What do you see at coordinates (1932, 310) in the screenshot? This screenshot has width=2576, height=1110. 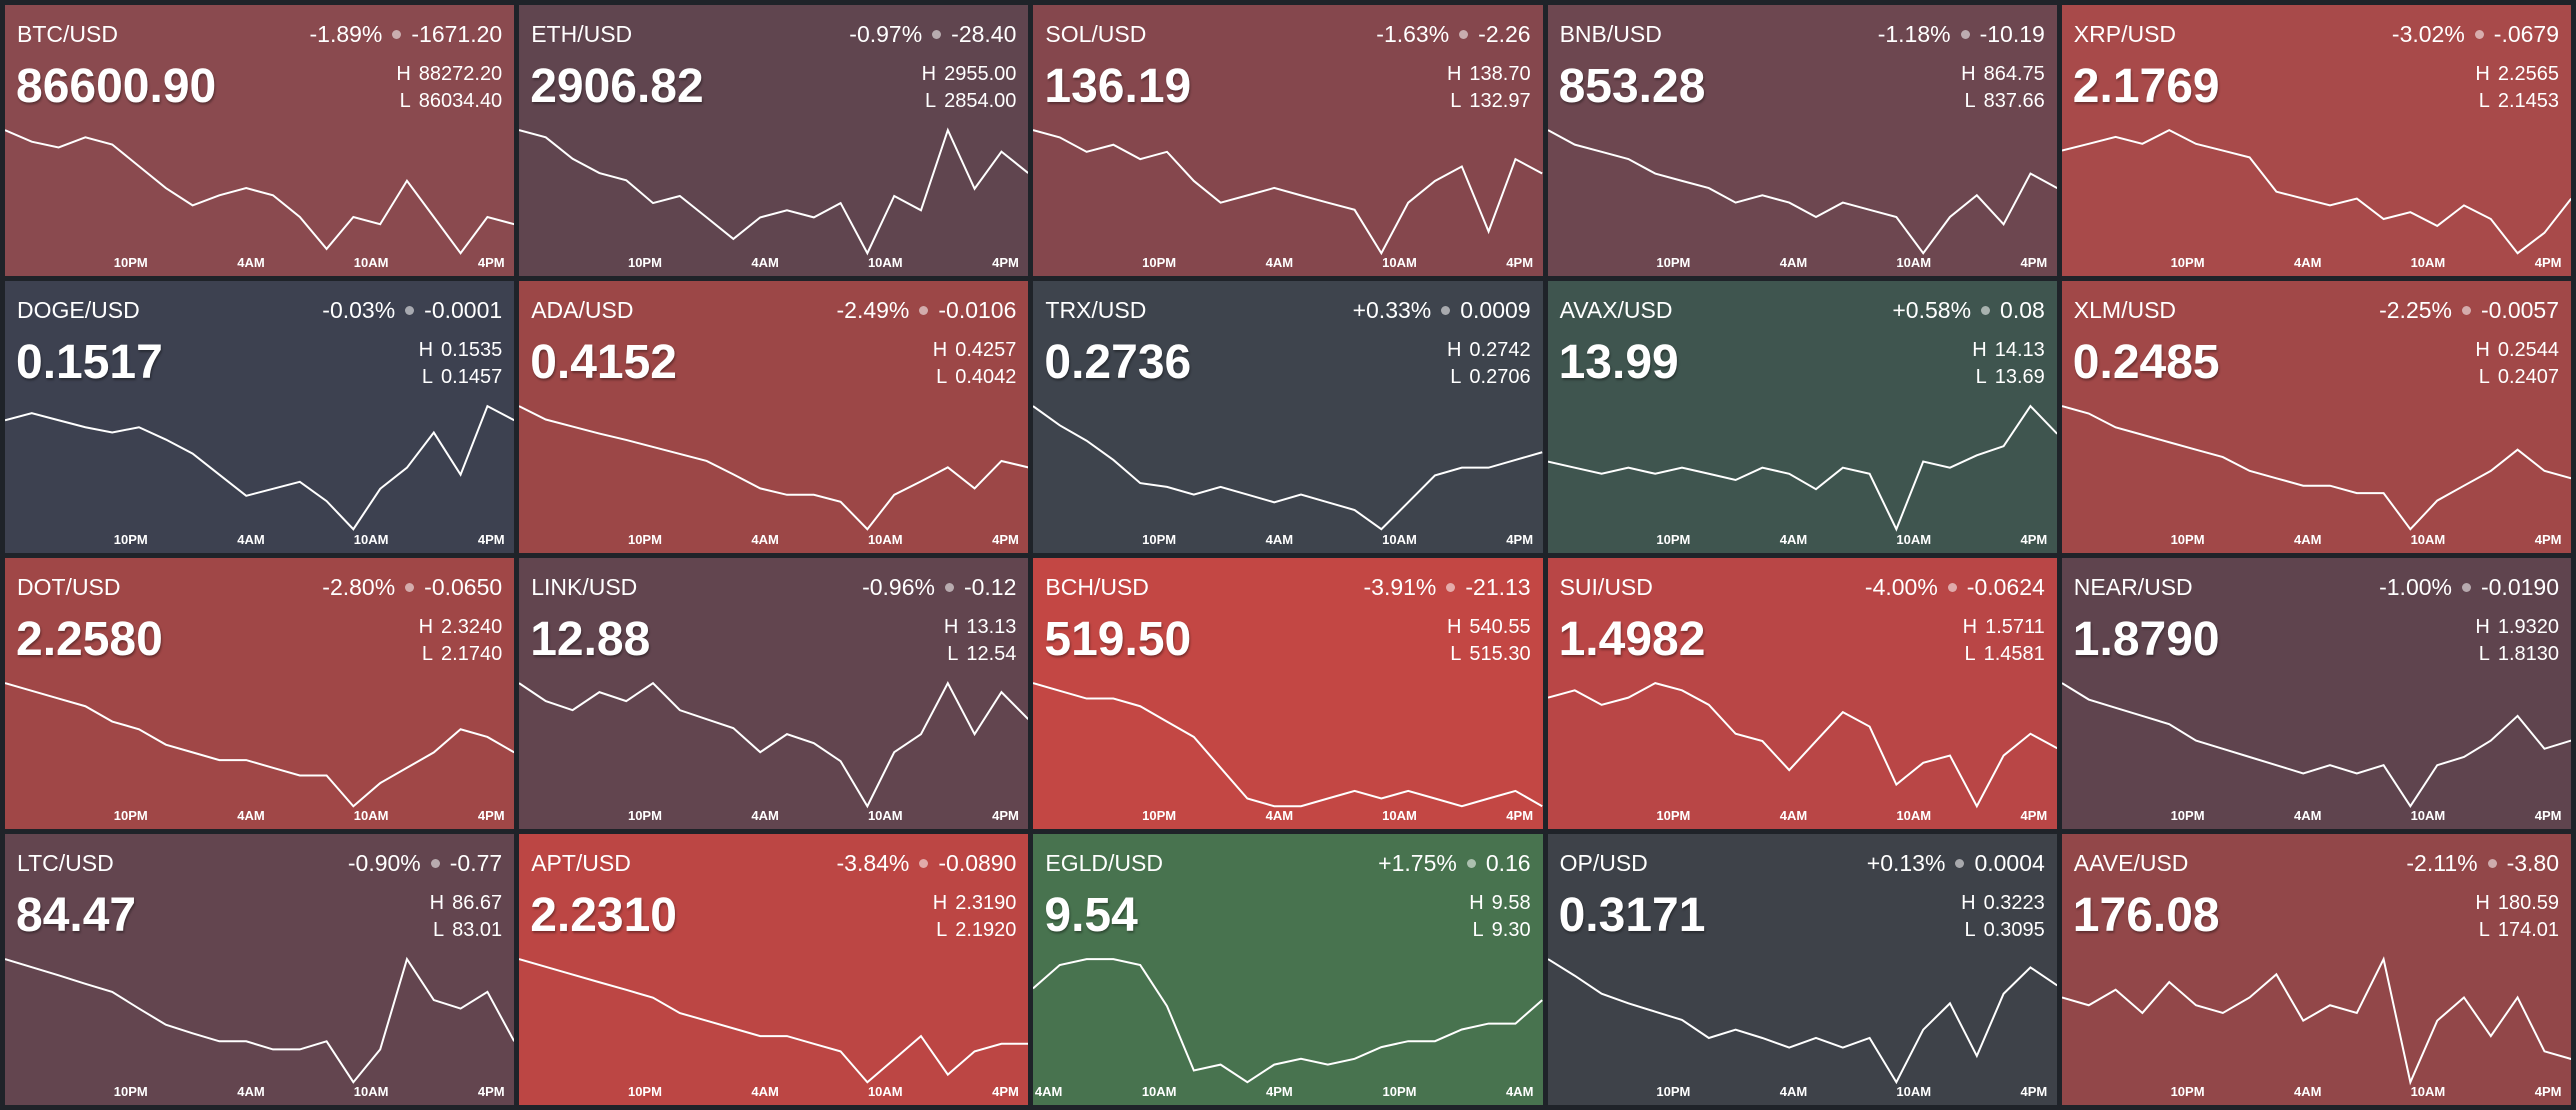 I see `change-percent: +0.58%` at bounding box center [1932, 310].